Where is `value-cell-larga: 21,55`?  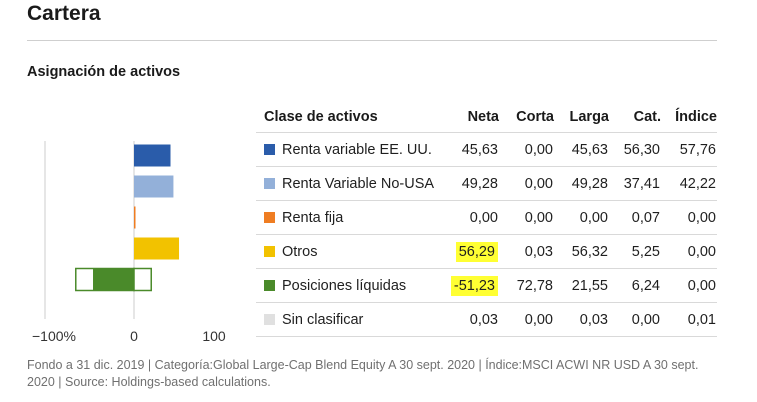 value-cell-larga: 21,55 is located at coordinates (581, 285).